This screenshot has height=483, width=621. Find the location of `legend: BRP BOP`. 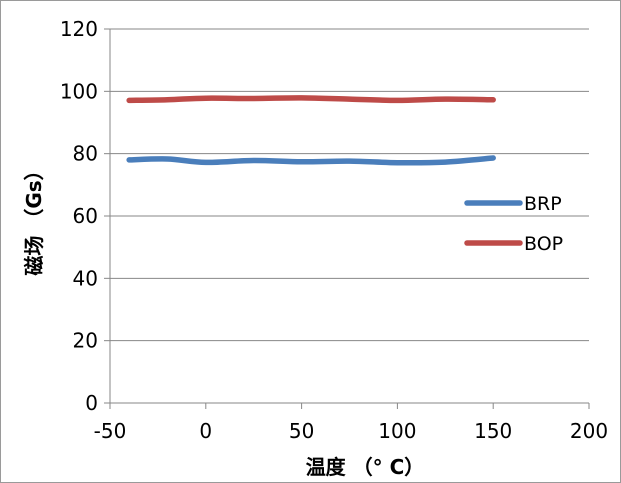

legend: BRP BOP is located at coordinates (513, 224).